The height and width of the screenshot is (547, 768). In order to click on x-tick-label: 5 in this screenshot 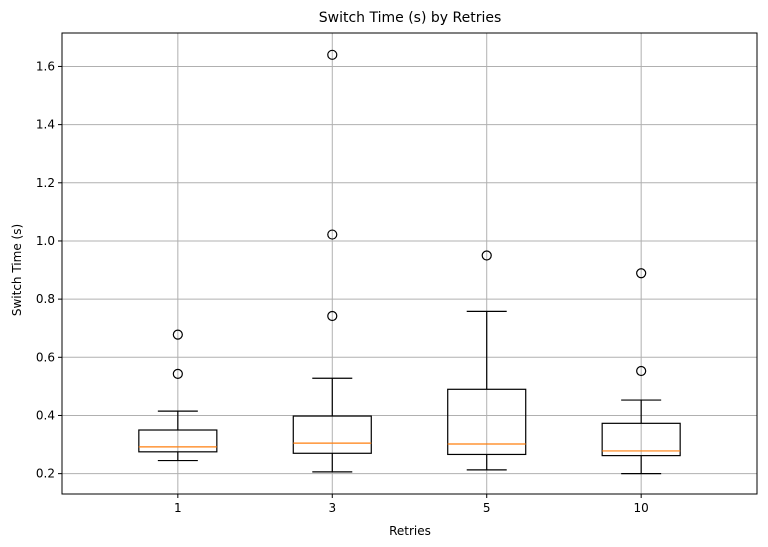, I will do `click(487, 508)`.